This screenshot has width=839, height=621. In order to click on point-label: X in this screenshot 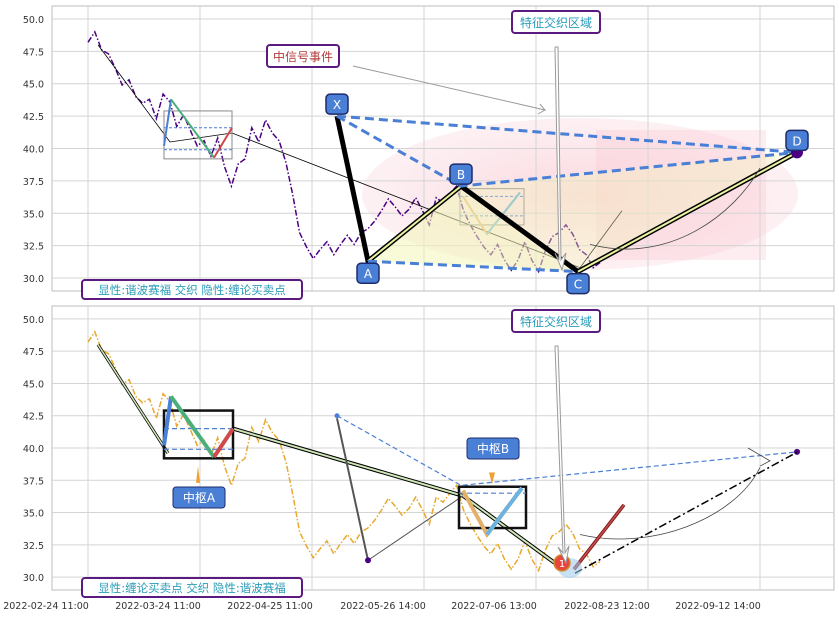, I will do `click(337, 105)`.